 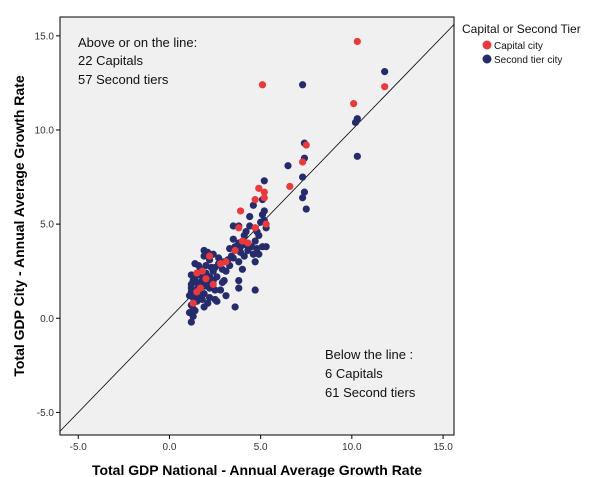 What do you see at coordinates (169, 447) in the screenshot?
I see `x-tick-label: 0.0` at bounding box center [169, 447].